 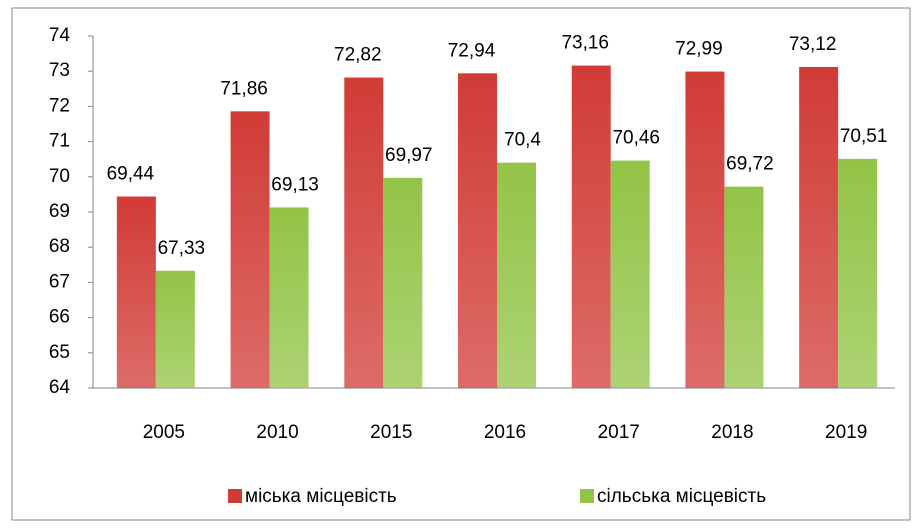 I want to click on value-label: 72,94, so click(x=472, y=50).